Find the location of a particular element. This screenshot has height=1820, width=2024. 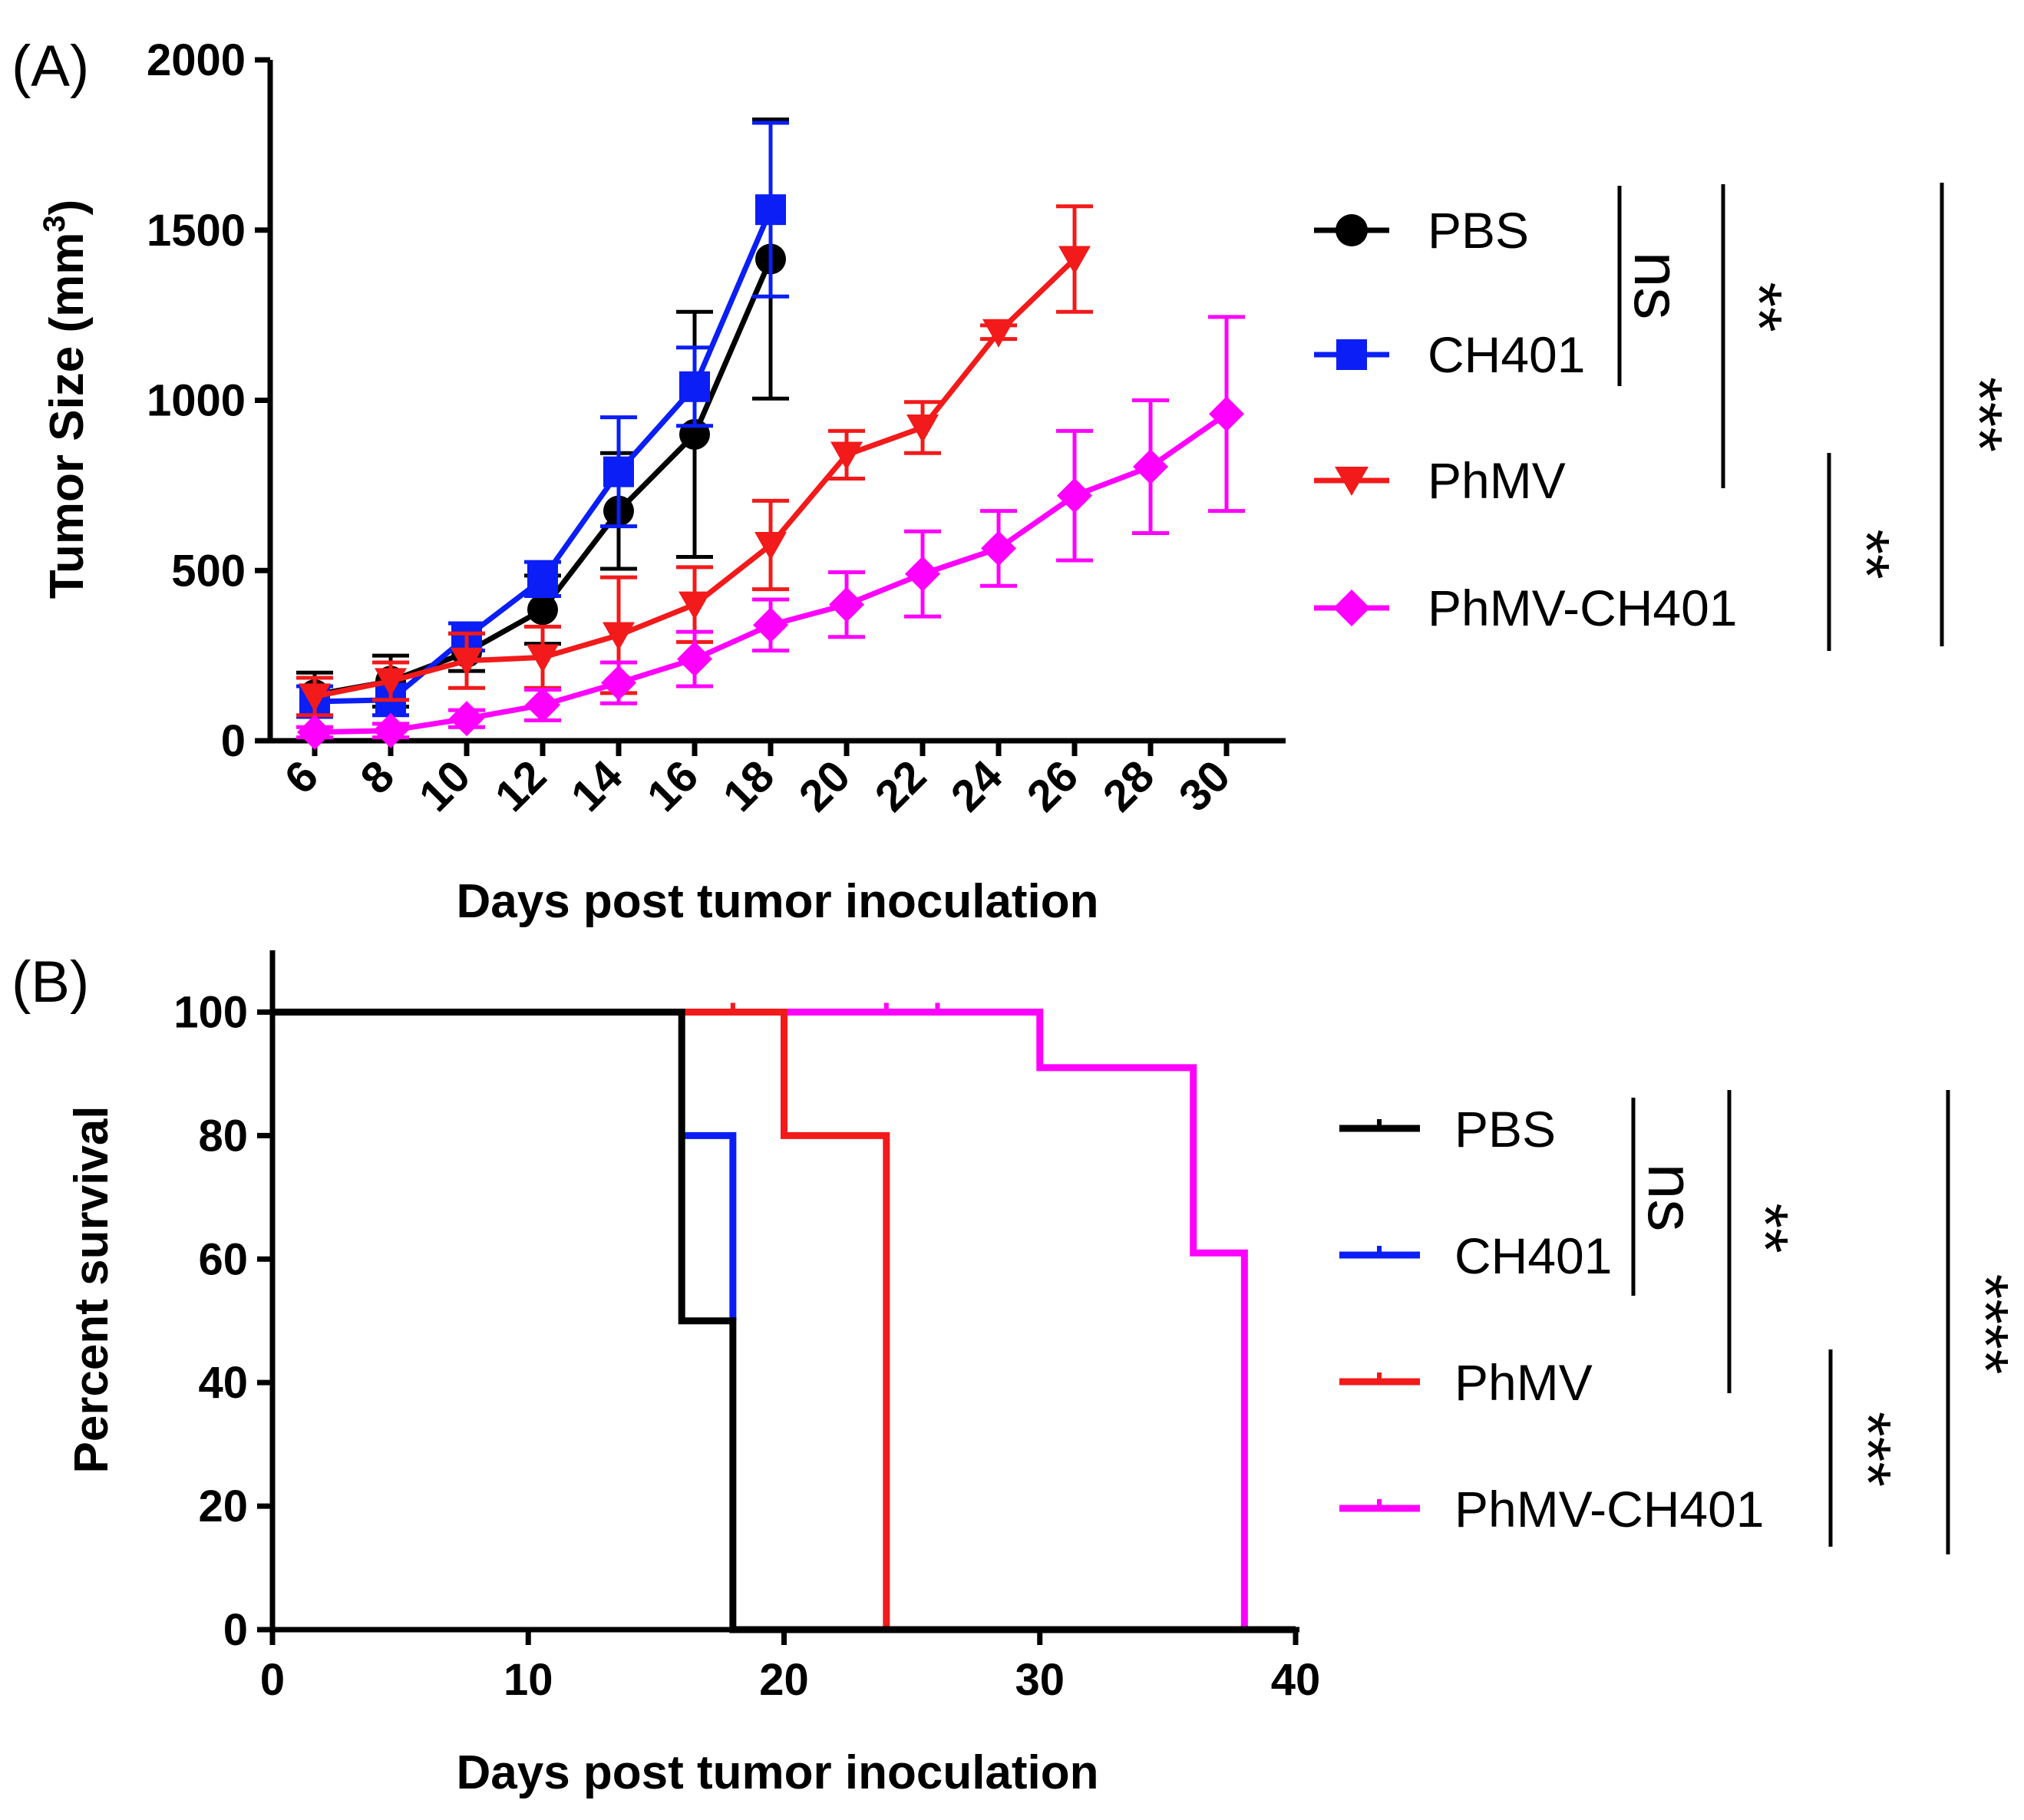

panel-a-x-ticks: 6 8 10 12 14 16 18 20 22 24 26 28 30 is located at coordinates (757, 781).